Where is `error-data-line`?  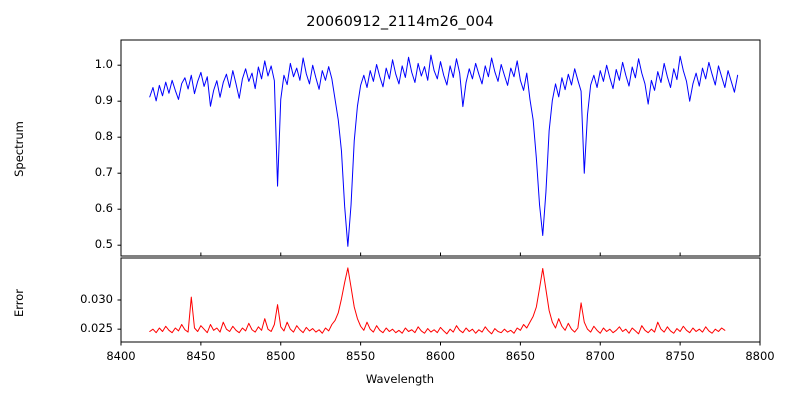 error-data-line is located at coordinates (437, 301).